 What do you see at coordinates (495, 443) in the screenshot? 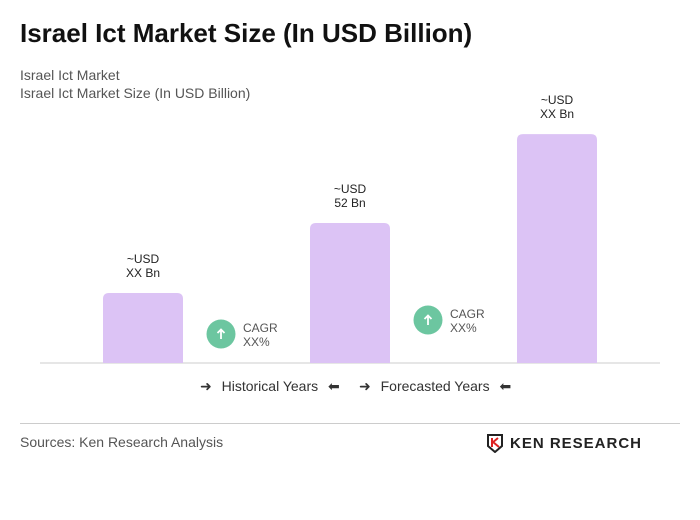
I see `logo-icon` at bounding box center [495, 443].